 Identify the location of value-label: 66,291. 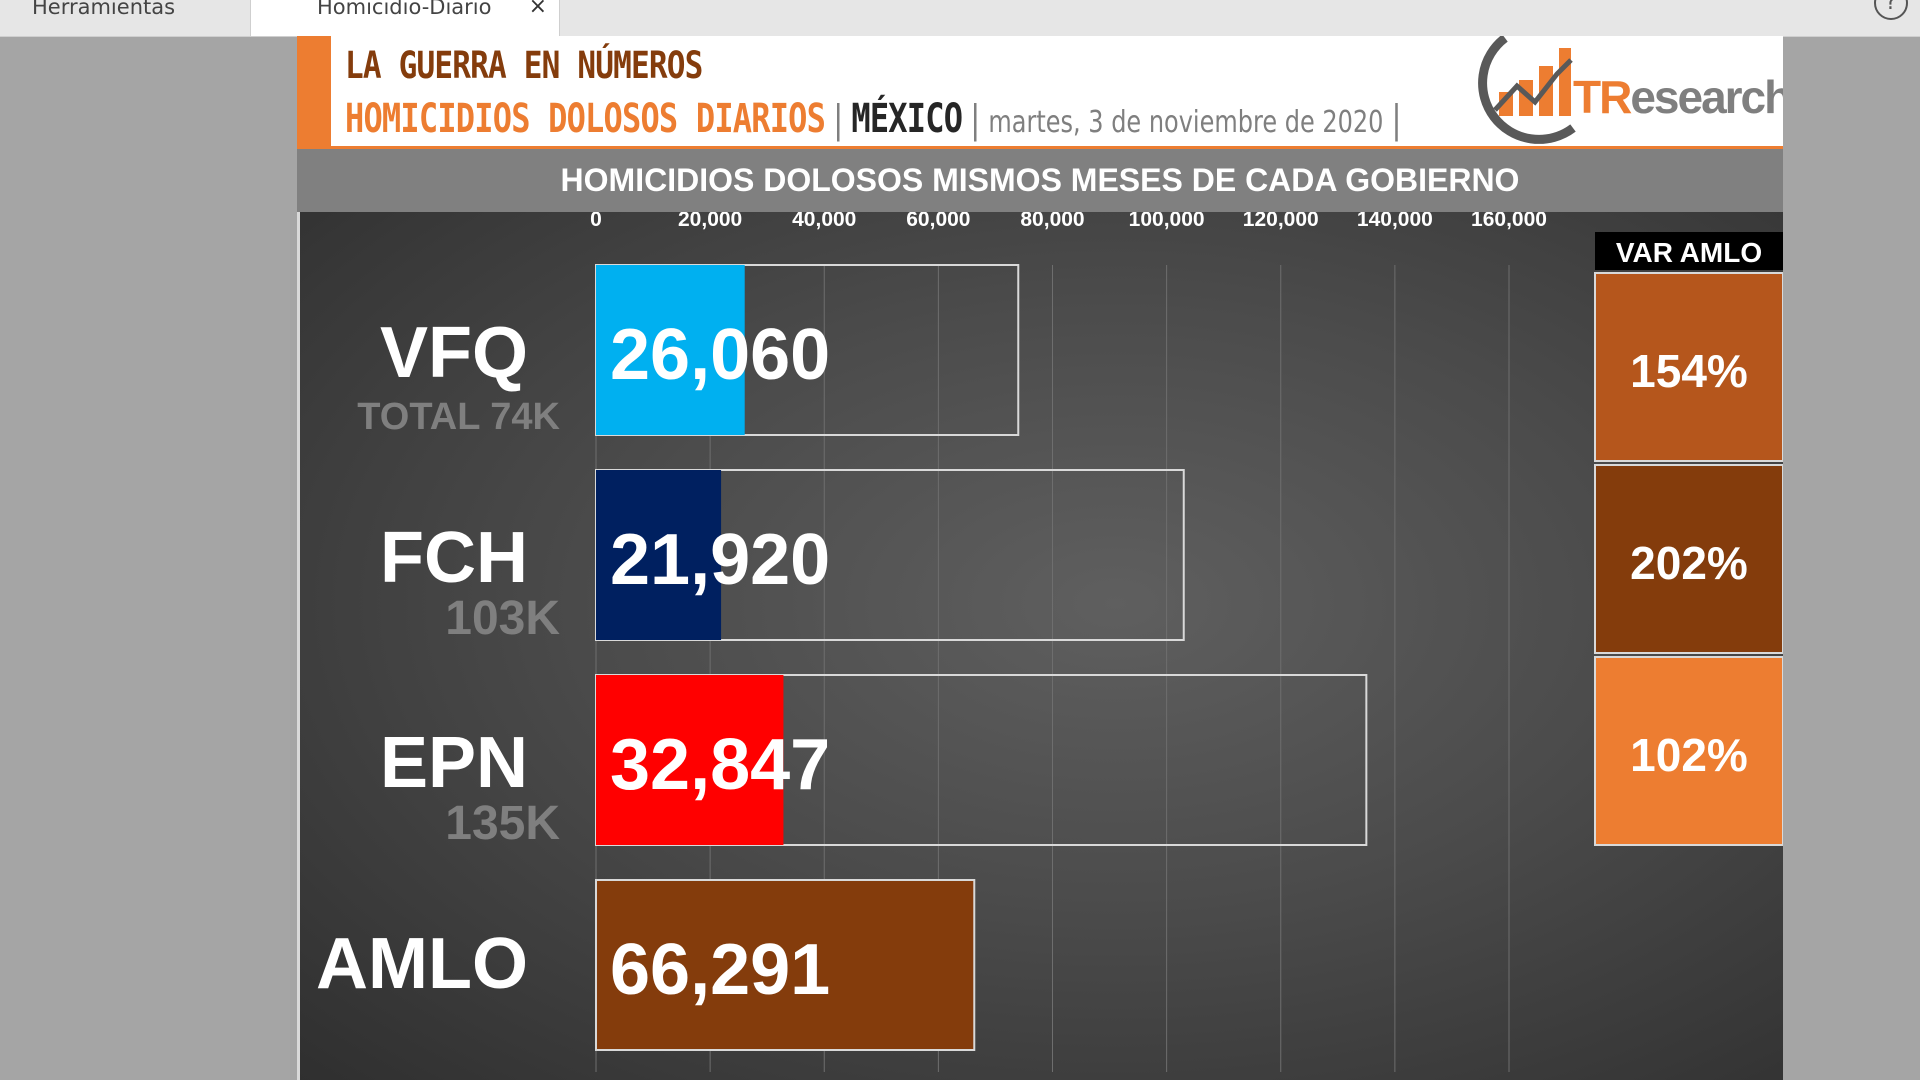
(720, 970).